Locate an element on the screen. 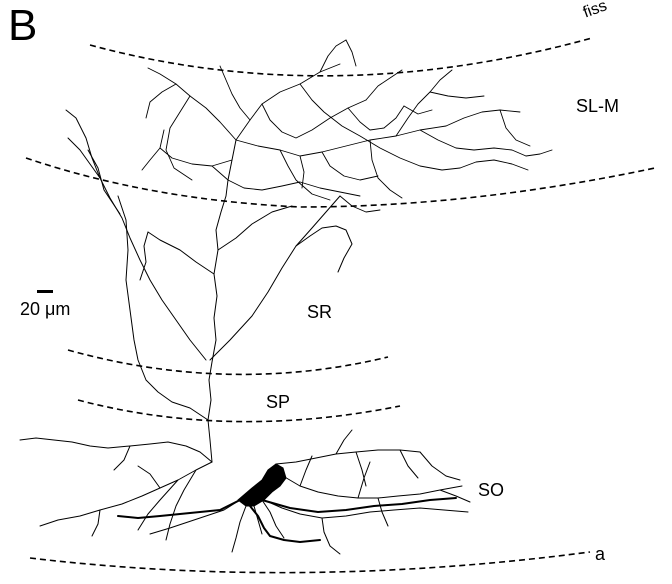  layer-label-sr: SR is located at coordinates (320, 312).